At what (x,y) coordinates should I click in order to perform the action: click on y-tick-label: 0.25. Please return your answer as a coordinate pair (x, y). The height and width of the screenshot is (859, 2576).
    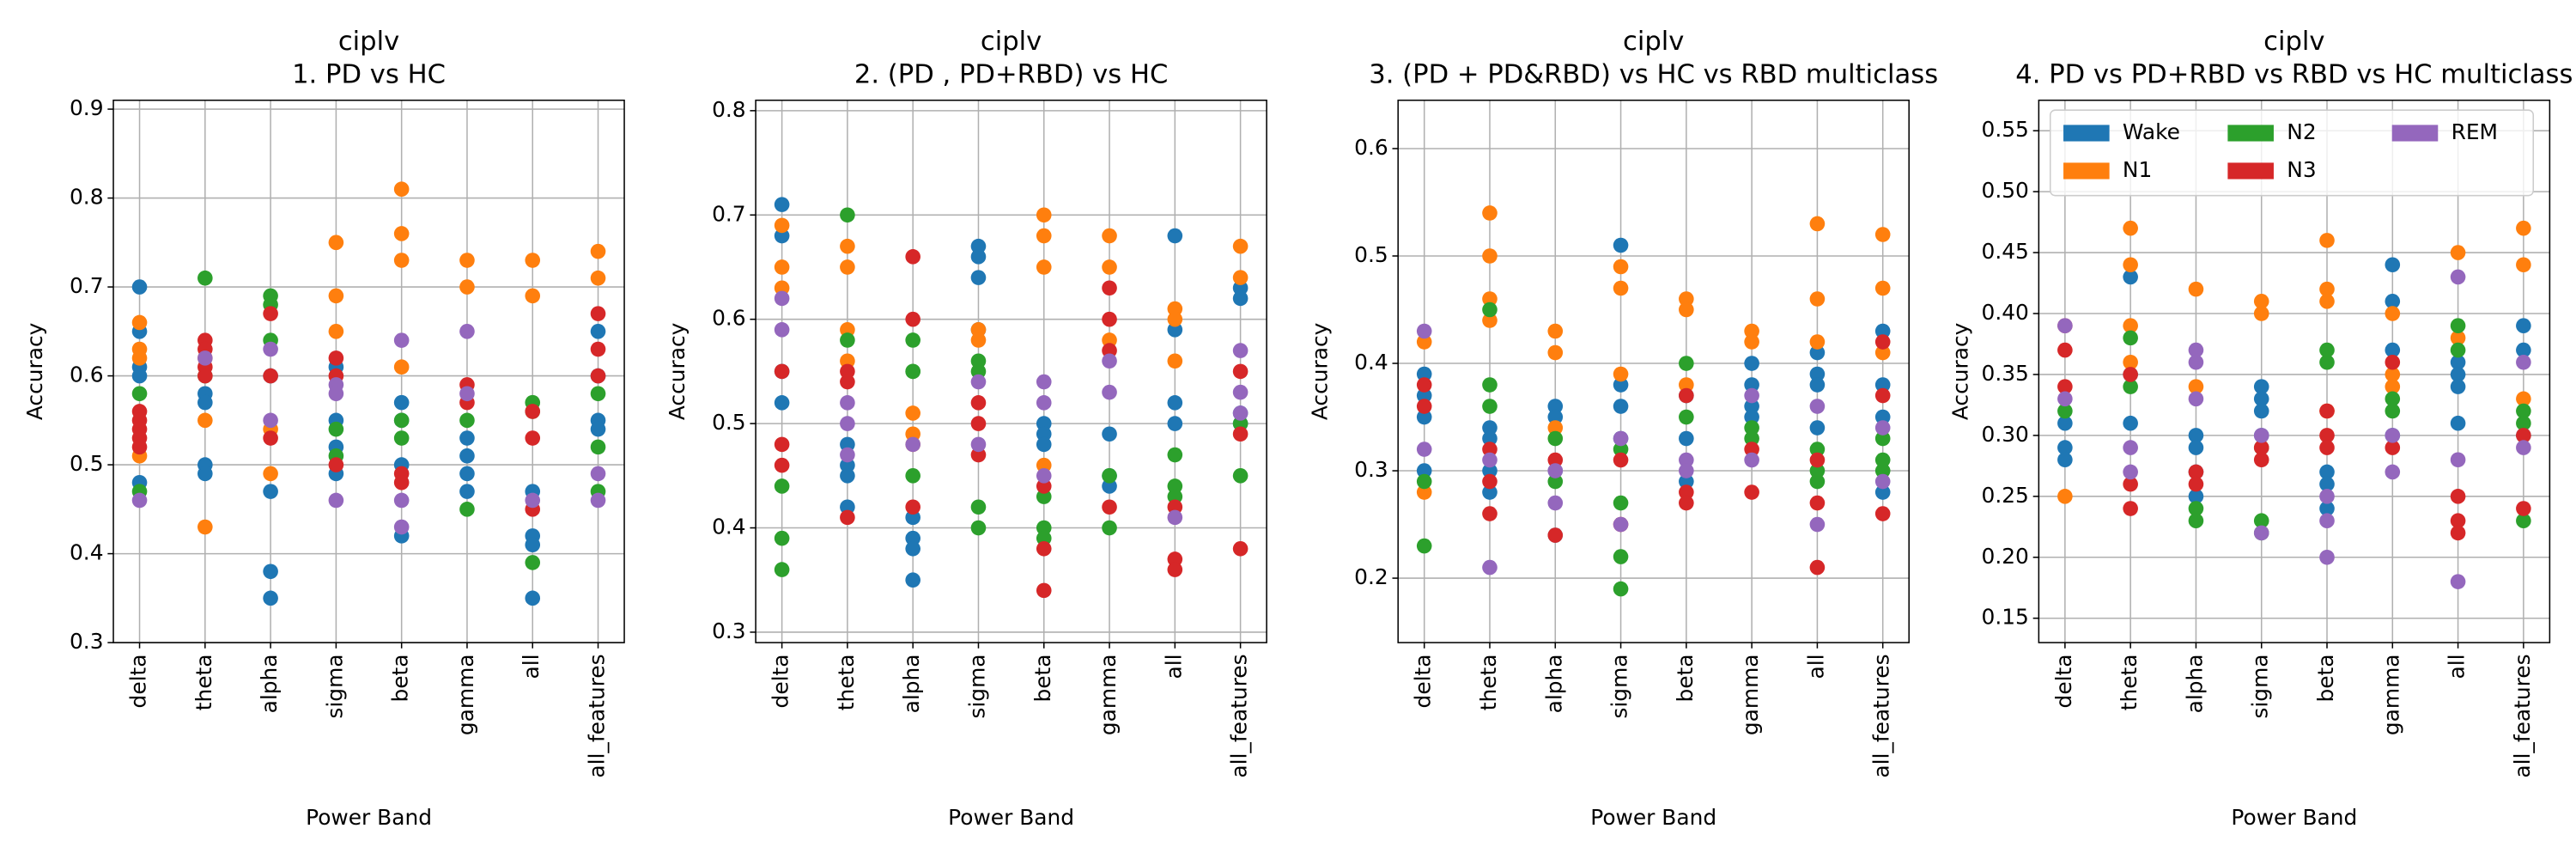
    Looking at the image, I should click on (2005, 495).